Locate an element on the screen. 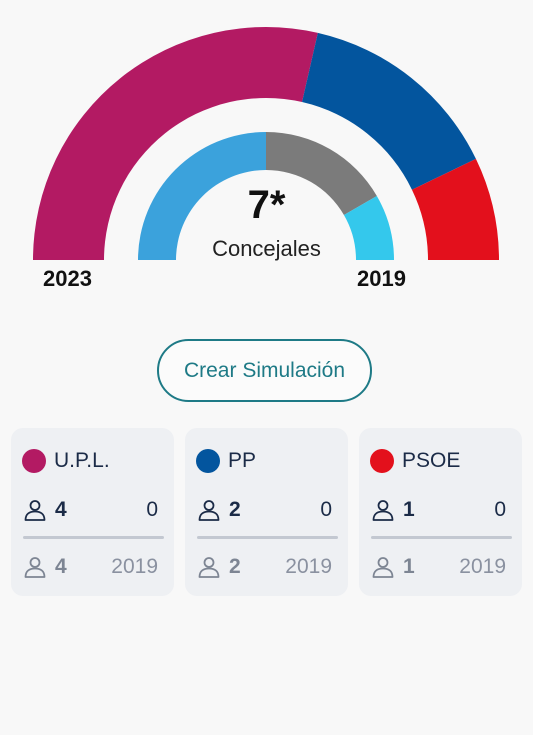 This screenshot has width=533, height=735. current-seats-row: 4 0 is located at coordinates (90, 510).